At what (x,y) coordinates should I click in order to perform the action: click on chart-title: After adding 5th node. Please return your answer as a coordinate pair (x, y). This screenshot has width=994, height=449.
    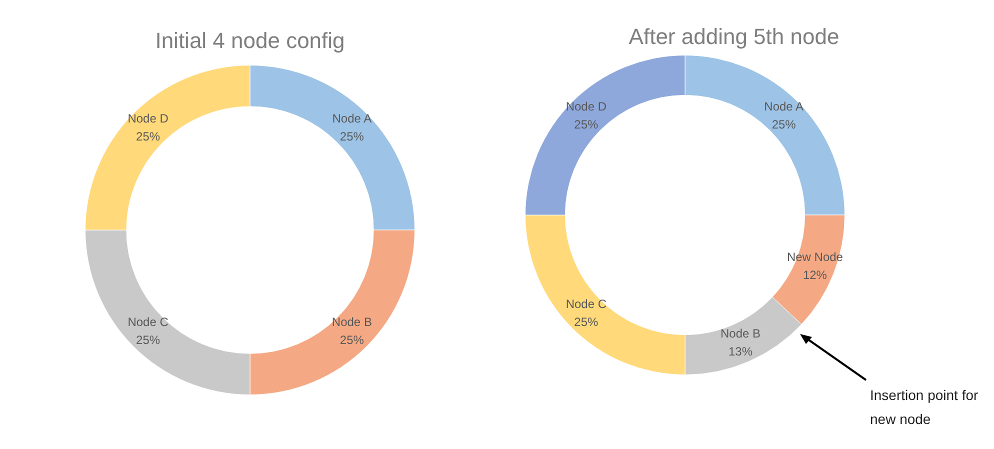
    Looking at the image, I should click on (734, 37).